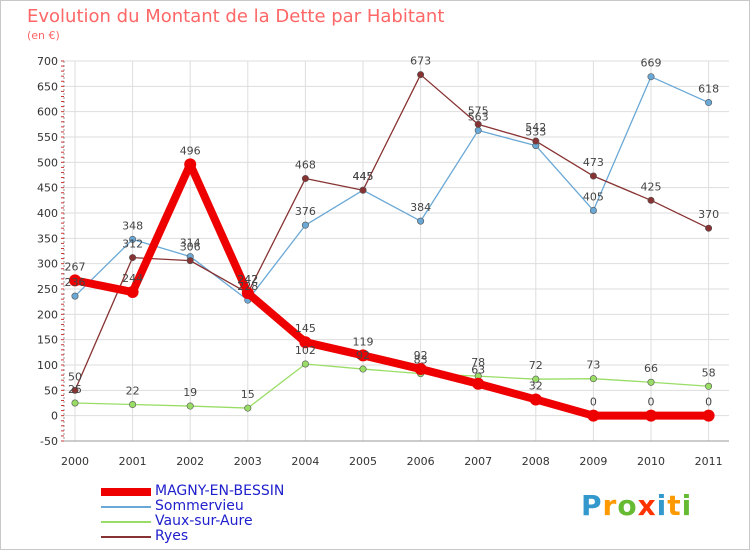 Image resolution: width=750 pixels, height=550 pixels. What do you see at coordinates (536, 461) in the screenshot?
I see `x-tick-label: 2008` at bounding box center [536, 461].